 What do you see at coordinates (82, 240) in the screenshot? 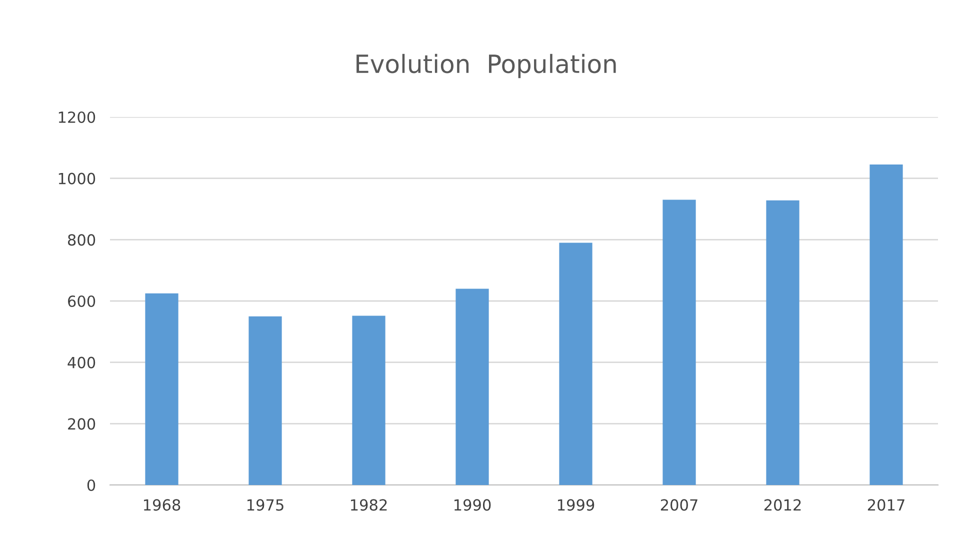
I see `y-tick-label: 800` at bounding box center [82, 240].